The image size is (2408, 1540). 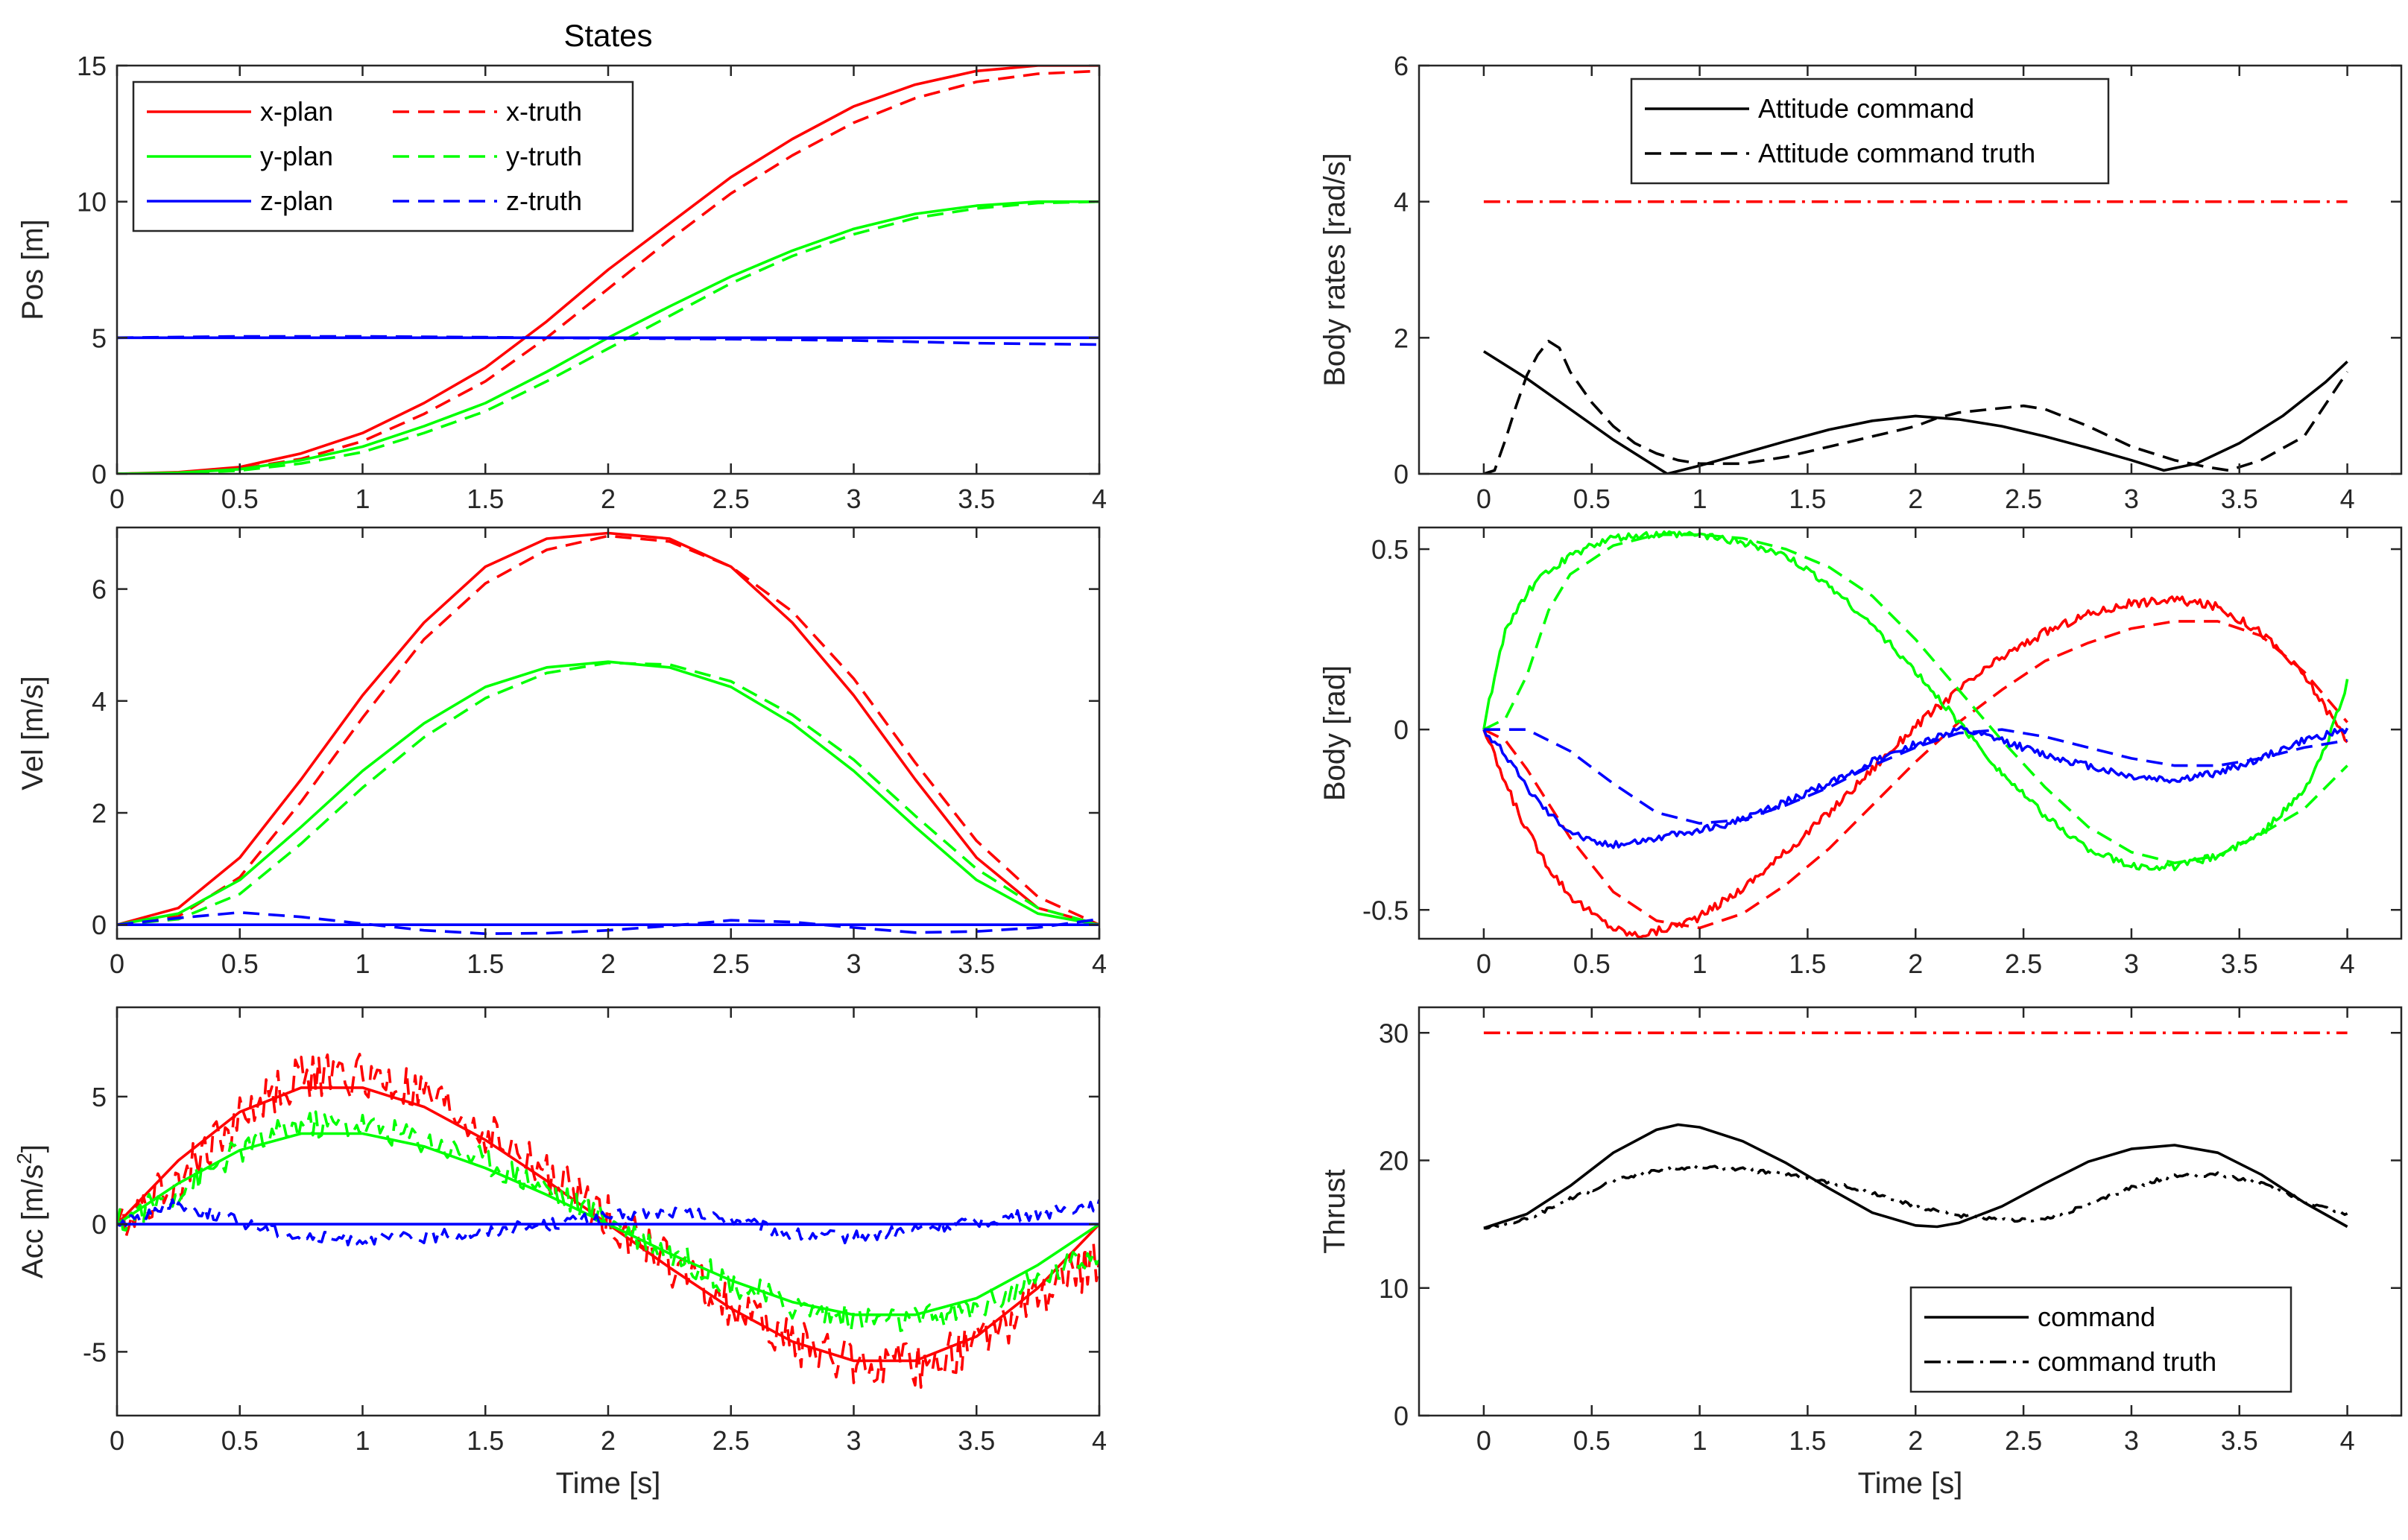 What do you see at coordinates (1390, 549) in the screenshot?
I see `y-tick-label: 0.5` at bounding box center [1390, 549].